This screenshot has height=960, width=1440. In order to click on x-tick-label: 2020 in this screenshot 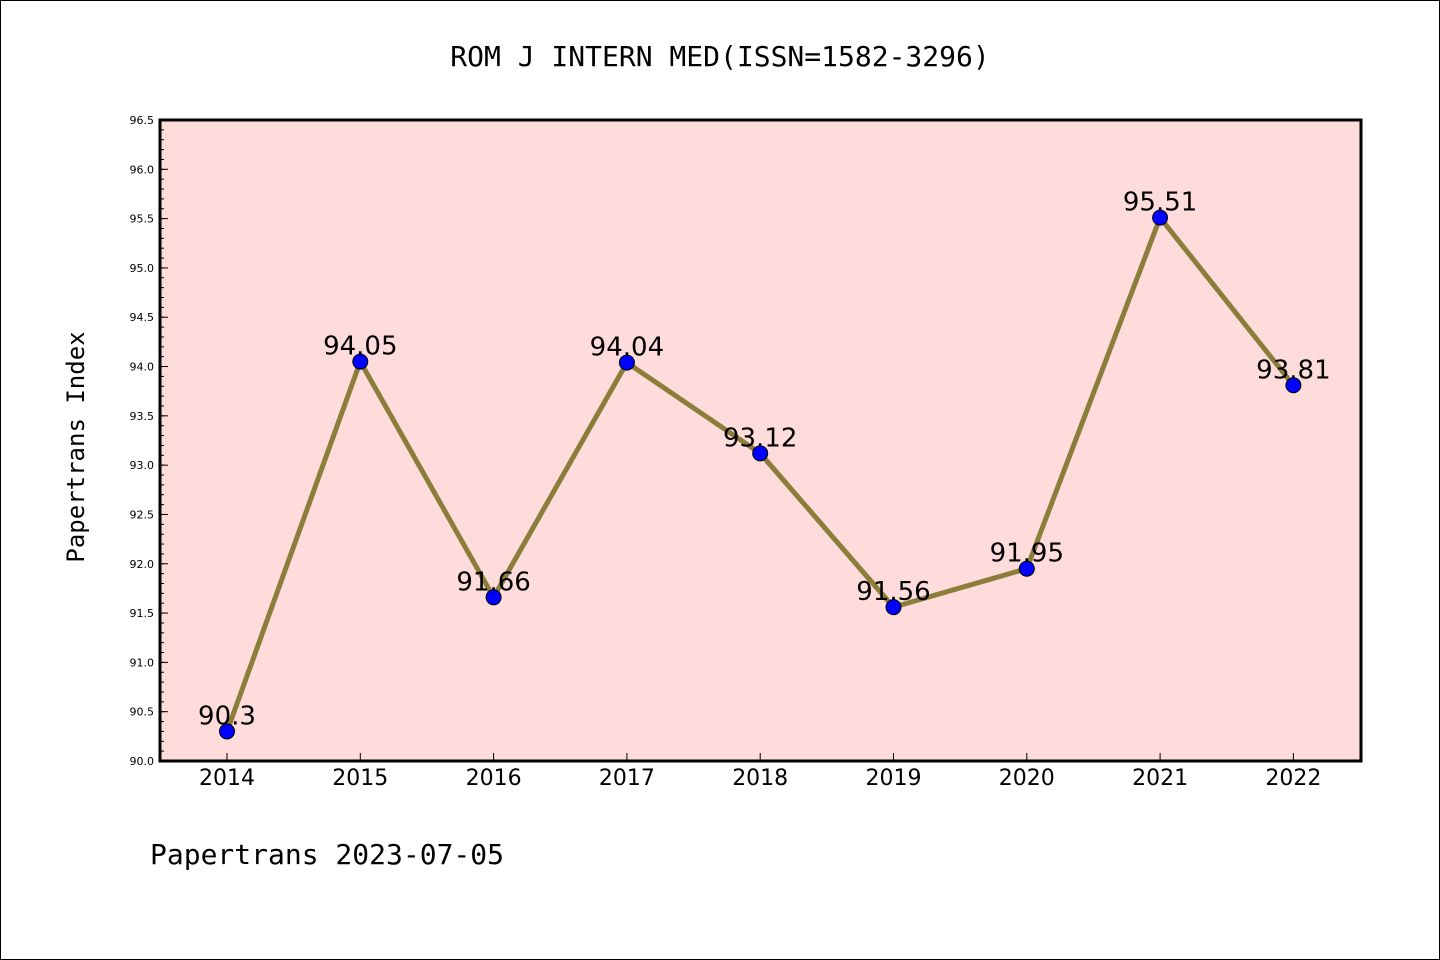, I will do `click(1027, 778)`.